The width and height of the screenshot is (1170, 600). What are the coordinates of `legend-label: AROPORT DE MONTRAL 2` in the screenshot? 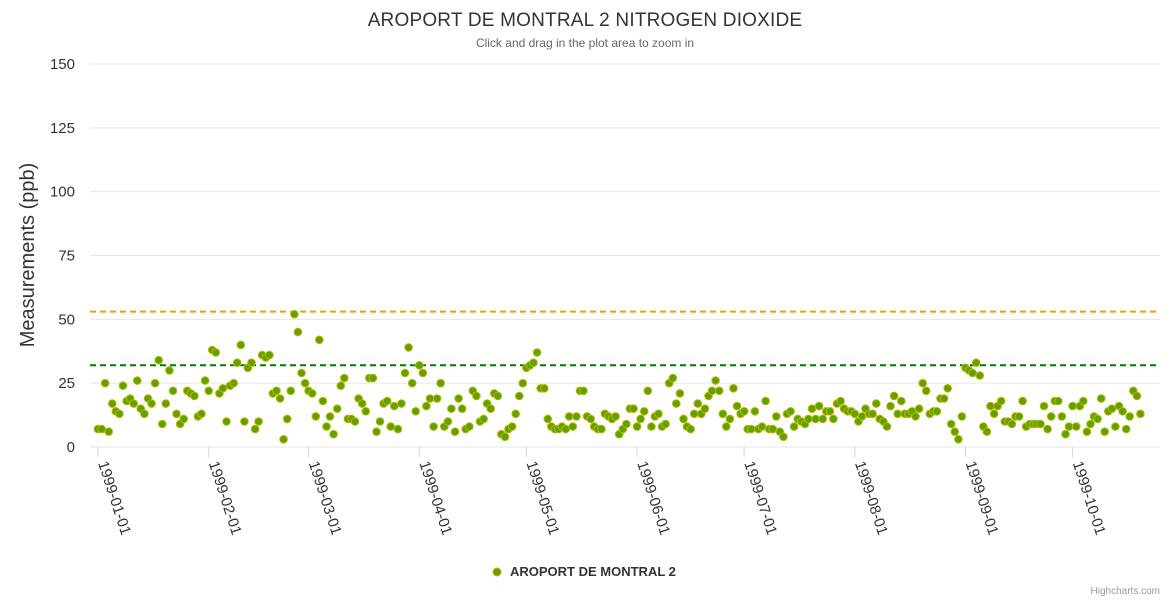 It's located at (593, 571).